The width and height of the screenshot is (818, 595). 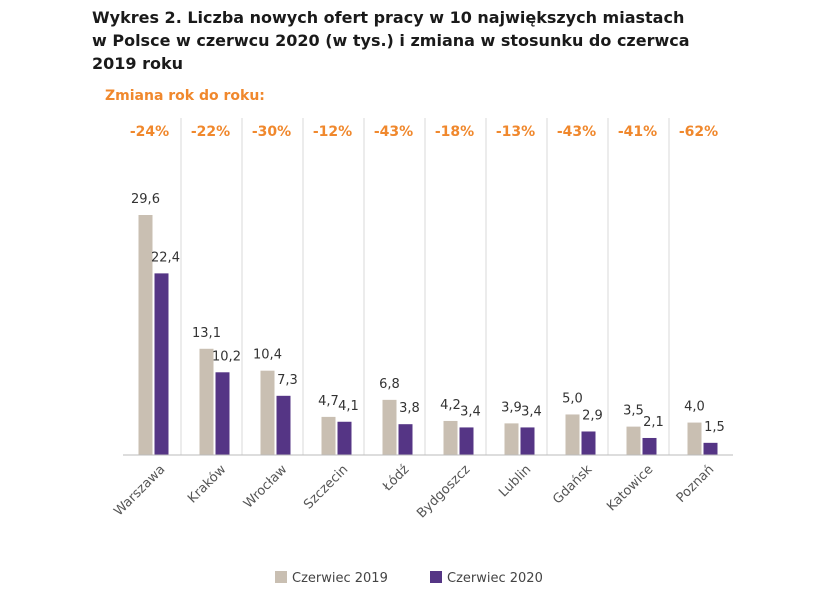 I want to click on value-label-2019: 3,9, so click(x=511, y=407).